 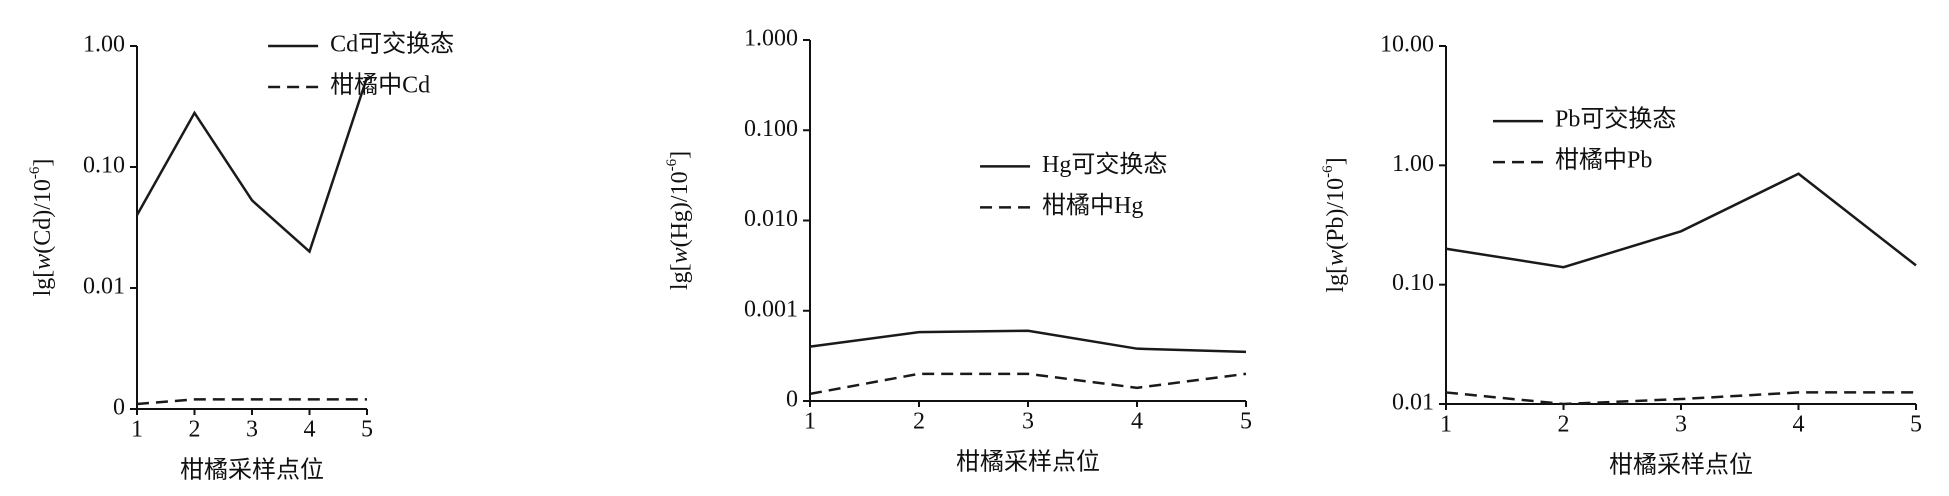 What do you see at coordinates (771, 129) in the screenshot?
I see `y-tick-label: 0.100` at bounding box center [771, 129].